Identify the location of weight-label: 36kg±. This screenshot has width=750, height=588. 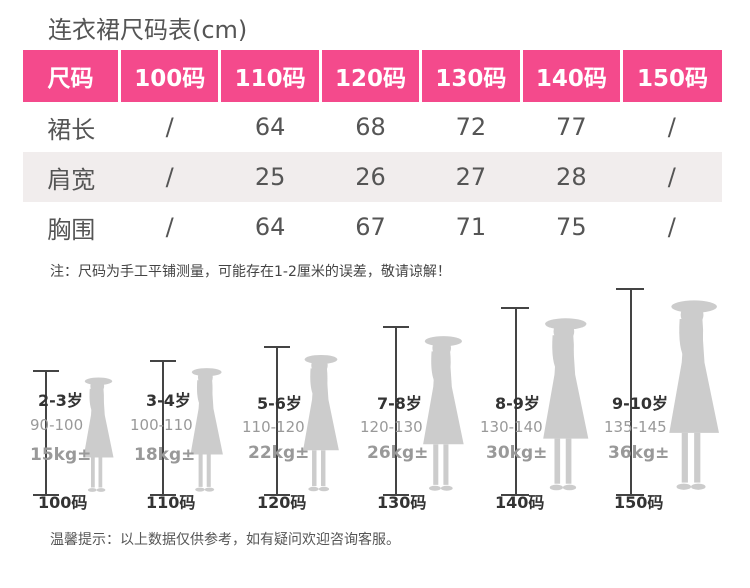
(639, 453).